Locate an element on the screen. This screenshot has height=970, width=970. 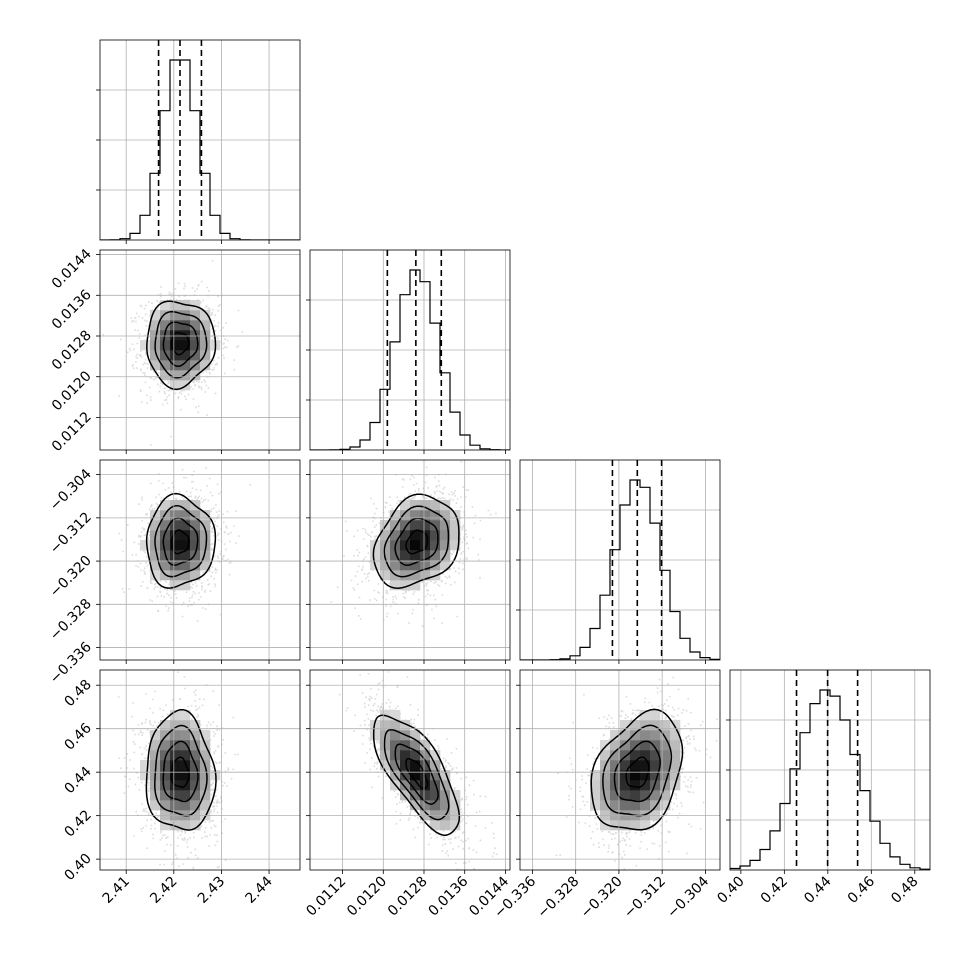
histogram-3: 0.40 0.42 0.44 0.46 0.48 is located at coordinates (822, 788).